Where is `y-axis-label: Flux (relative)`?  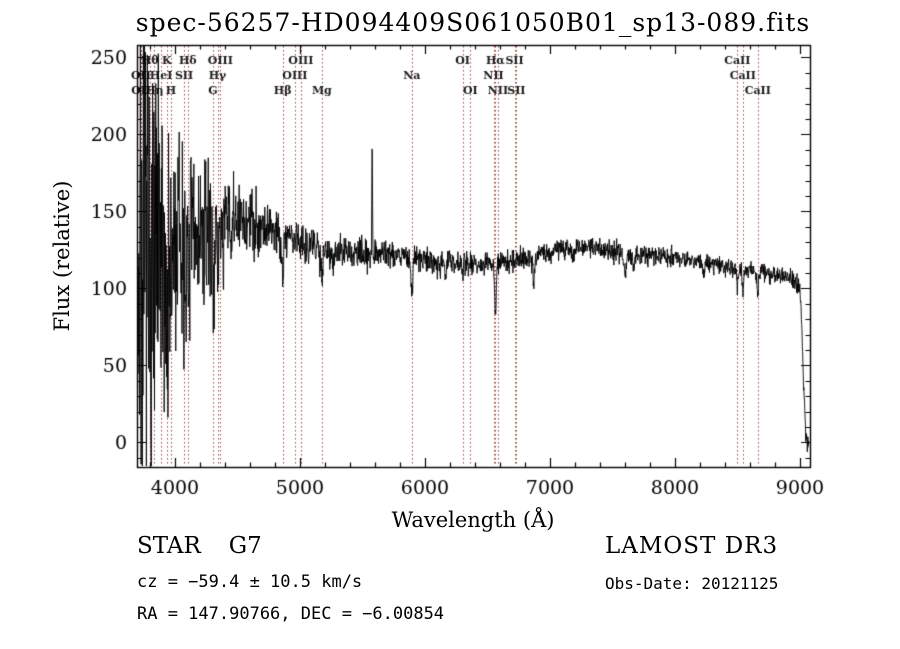 y-axis-label: Flux (relative) is located at coordinates (62, 256).